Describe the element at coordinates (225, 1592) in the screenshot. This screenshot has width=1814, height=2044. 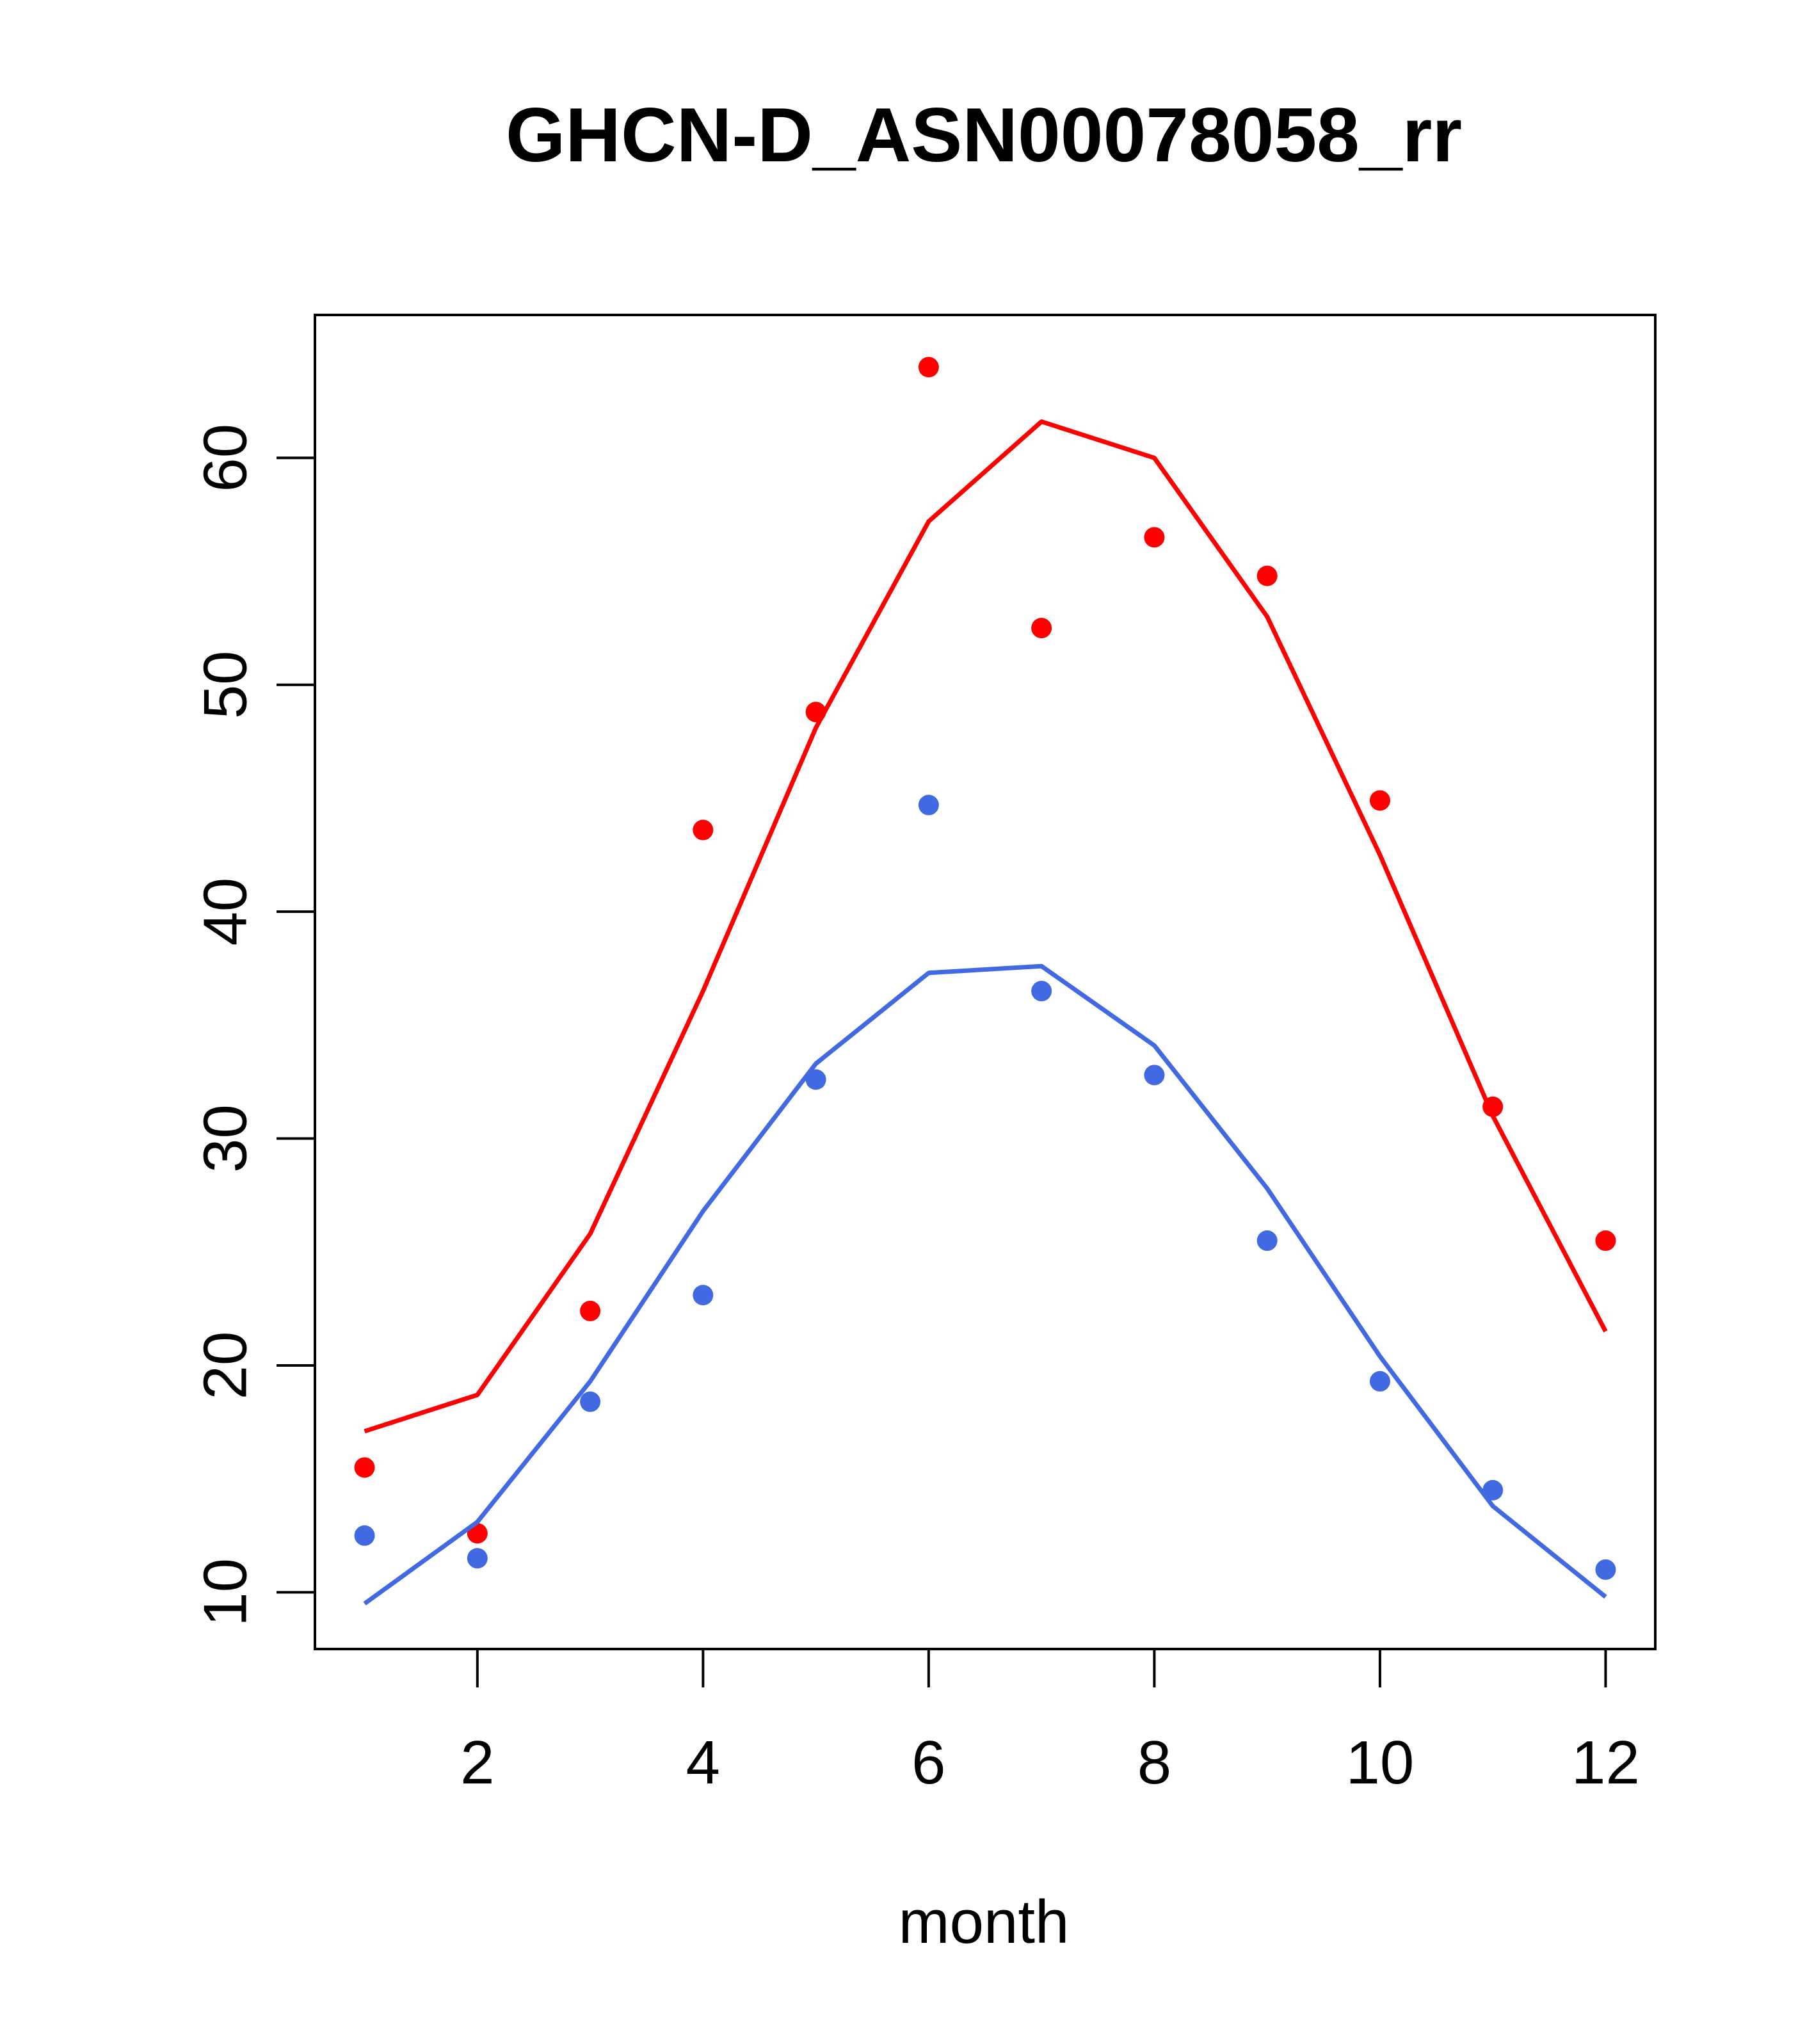
I see `y-tick-label: 10` at that location.